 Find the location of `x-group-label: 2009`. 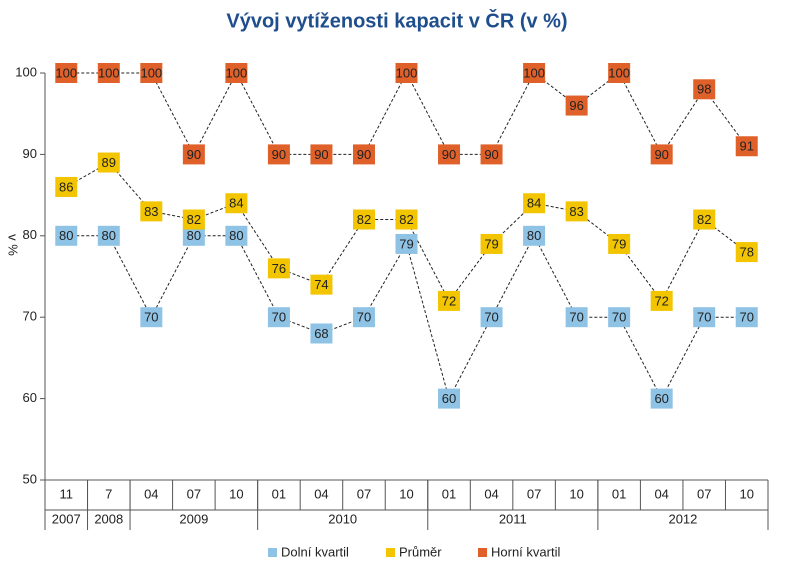

x-group-label: 2009 is located at coordinates (193, 518).